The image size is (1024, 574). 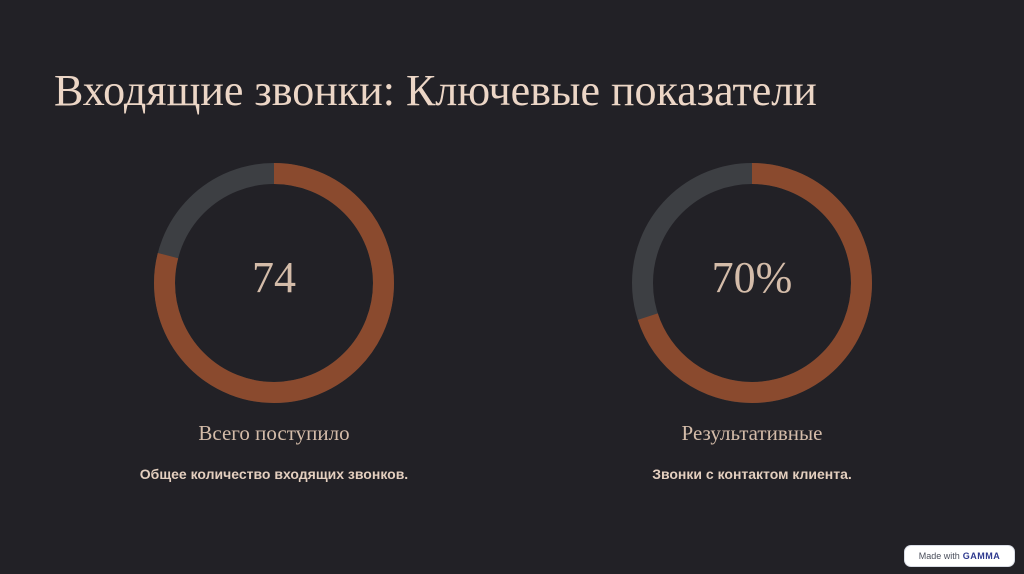 What do you see at coordinates (752, 474) in the screenshot?
I see `stat-description: Звонки с контактом клиента.` at bounding box center [752, 474].